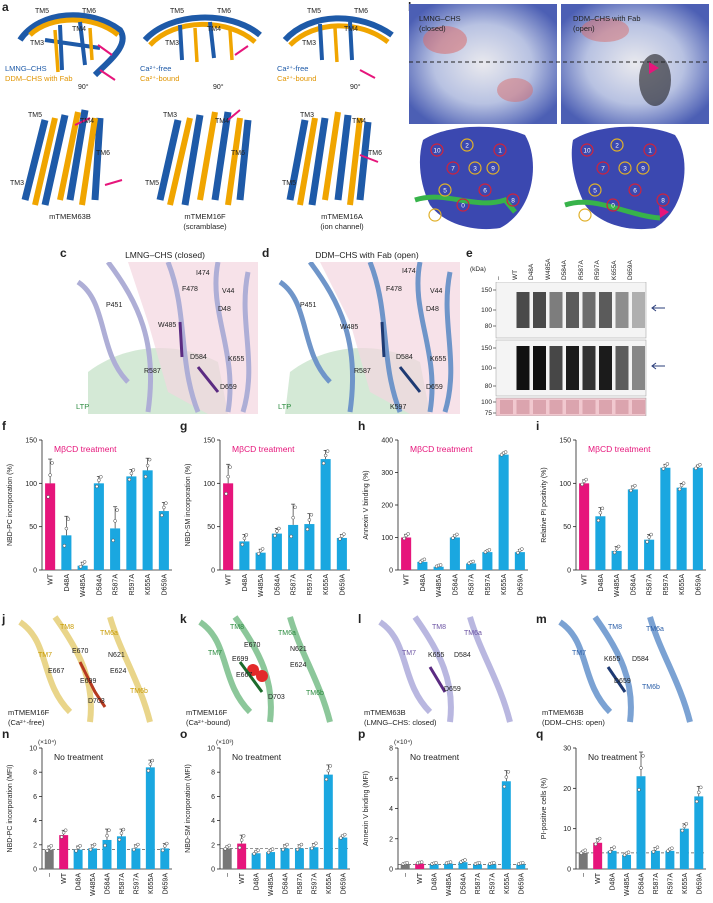 This screenshot has height=903, width=713. Describe the element at coordinates (548, 269) in the screenshot. I see `lane-label: W485A` at that location.